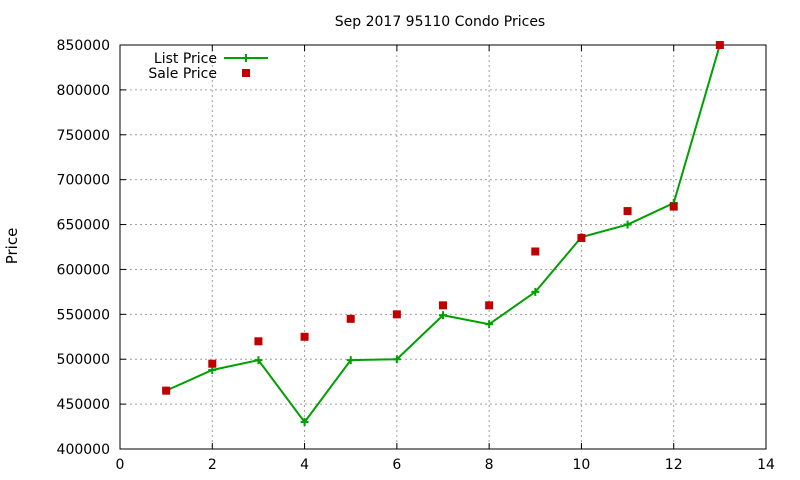  I want to click on y-axis-label: Price, so click(12, 246).